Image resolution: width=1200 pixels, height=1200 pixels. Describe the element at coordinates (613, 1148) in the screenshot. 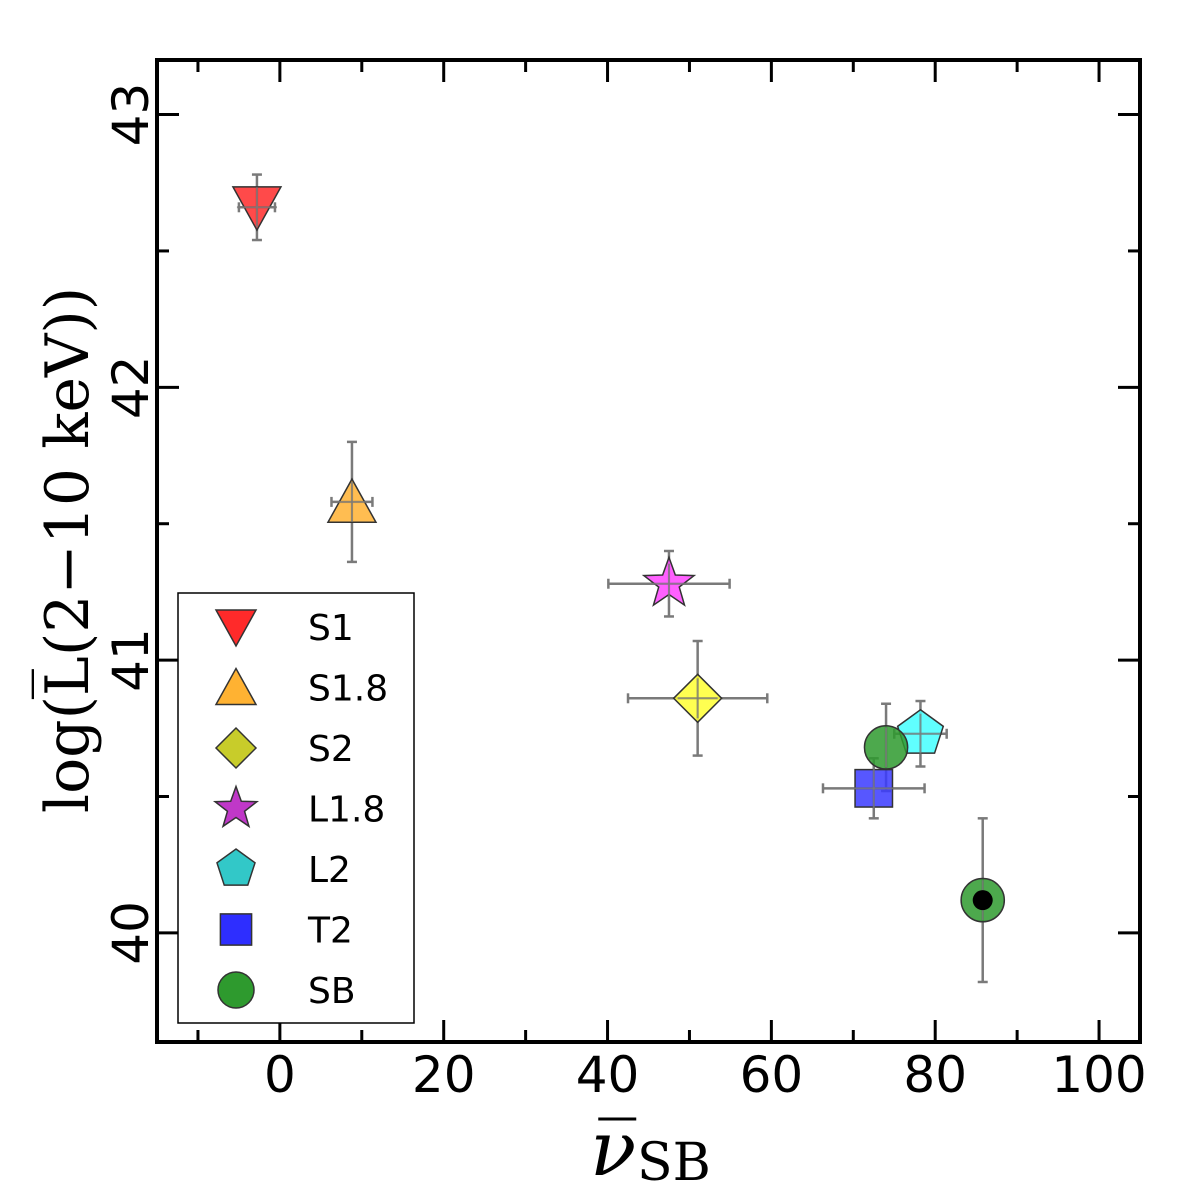

I see `x-axis-label-main: ν̅` at that location.